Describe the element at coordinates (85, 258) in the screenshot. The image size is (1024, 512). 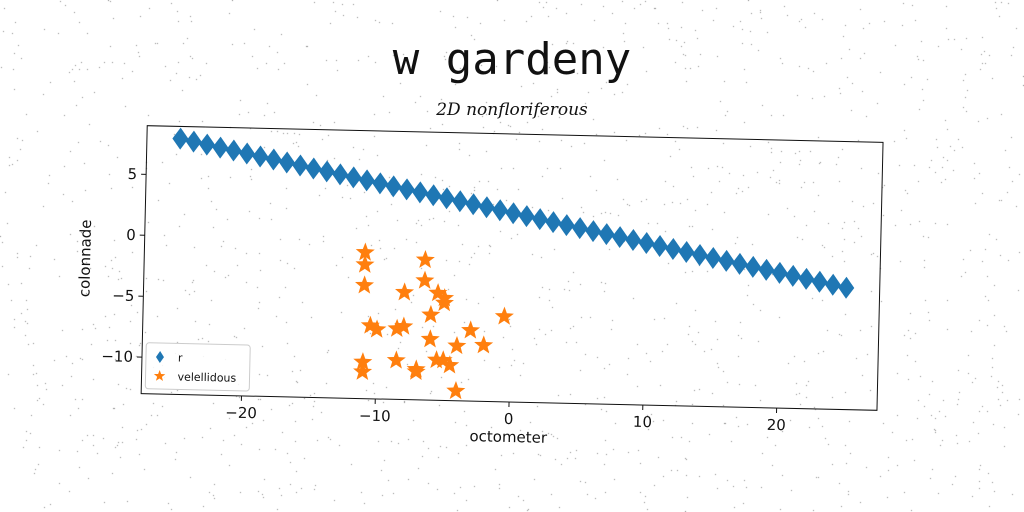
I see `y-axis-label: colonnade` at that location.